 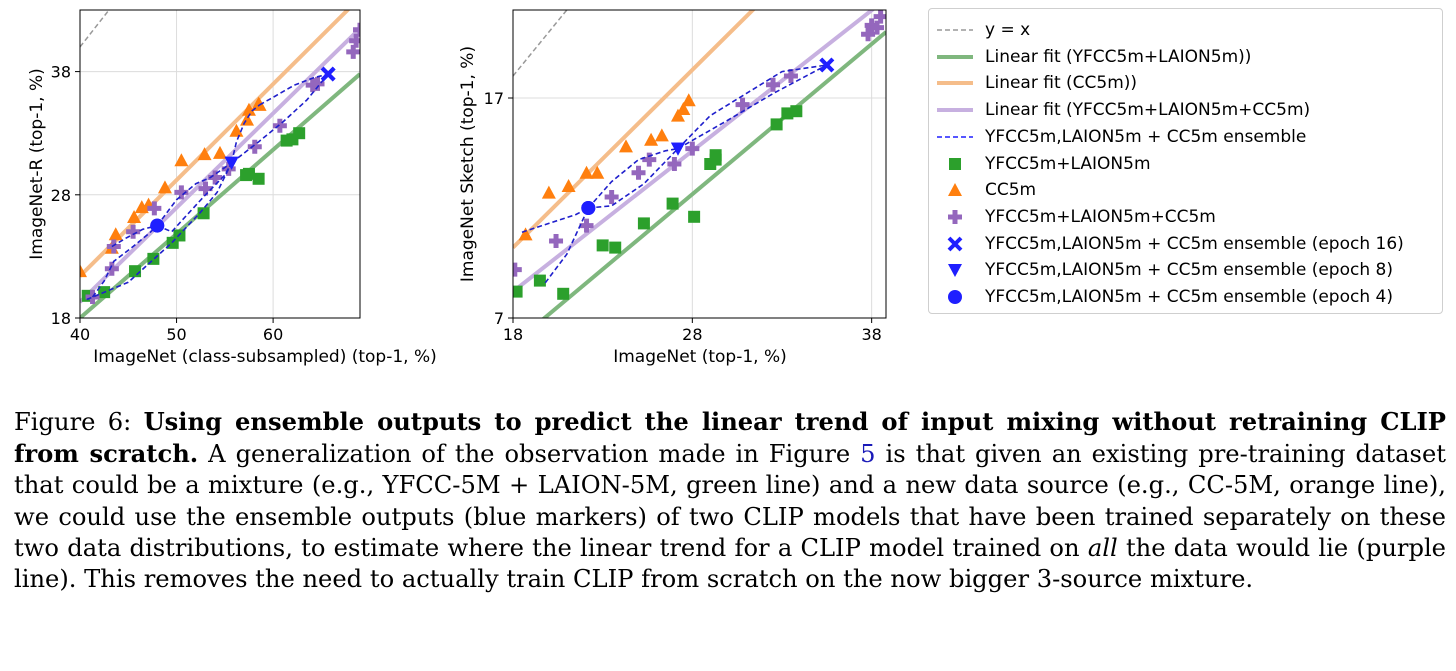 I want to click on x-tick-label: 18, so click(x=513, y=334).